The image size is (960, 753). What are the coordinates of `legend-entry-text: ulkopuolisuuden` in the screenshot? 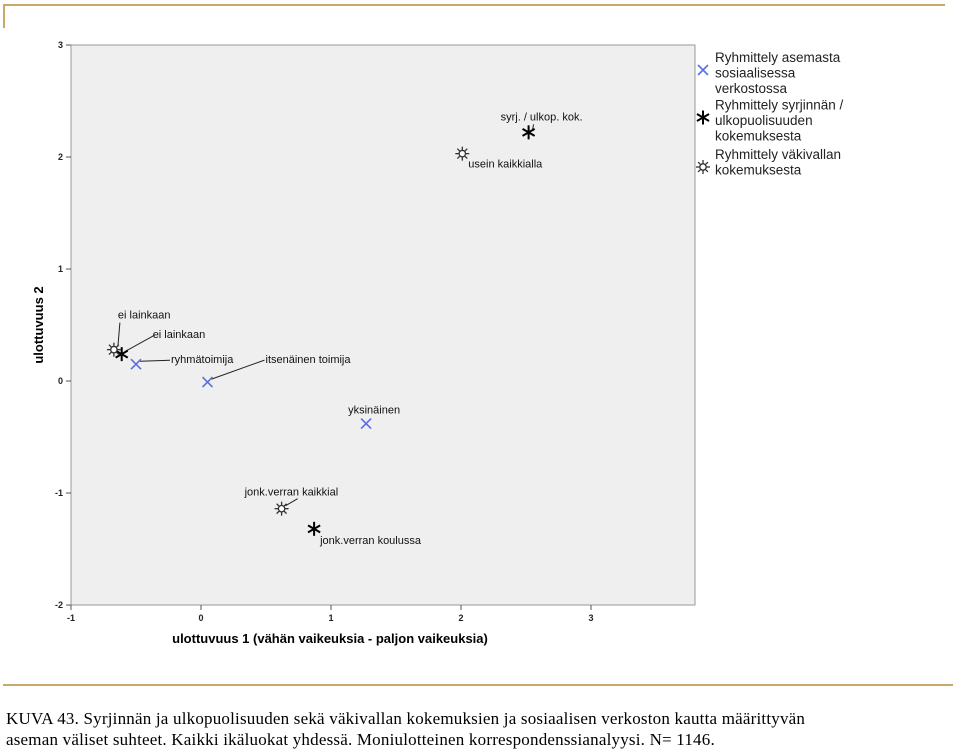 It's located at (764, 120).